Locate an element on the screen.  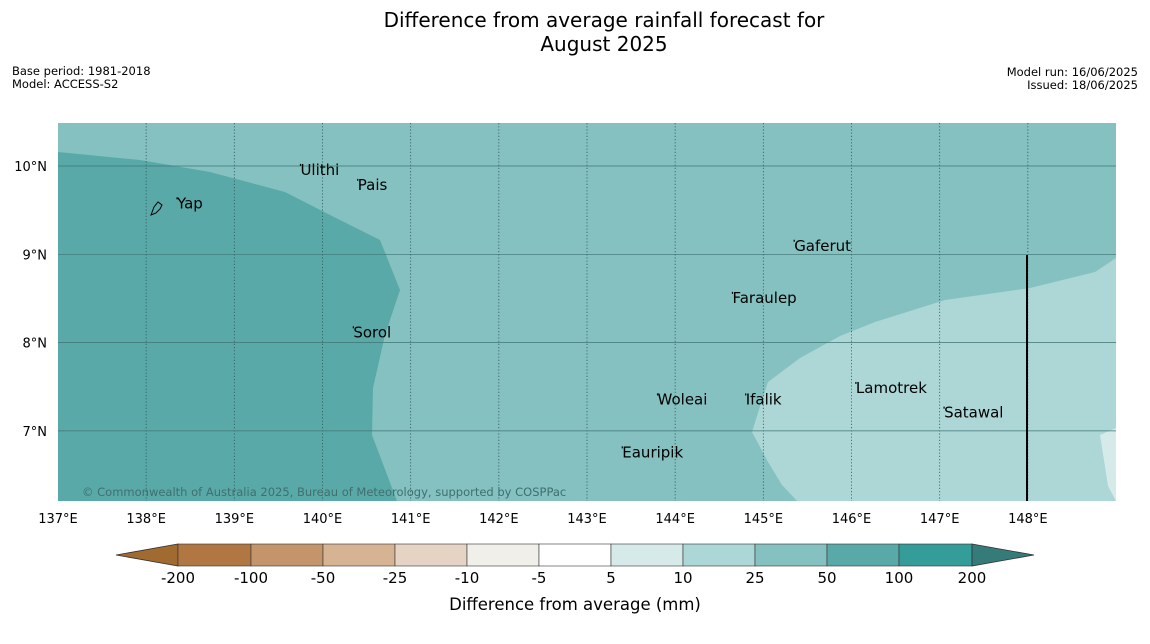
longitude-tick: 141°E is located at coordinates (411, 519).